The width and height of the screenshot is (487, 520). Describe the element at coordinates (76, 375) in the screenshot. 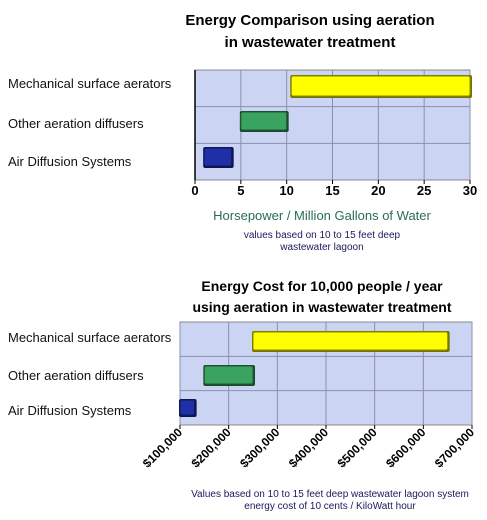

I see `chart-2-category-label: Other aeration diffusers` at that location.